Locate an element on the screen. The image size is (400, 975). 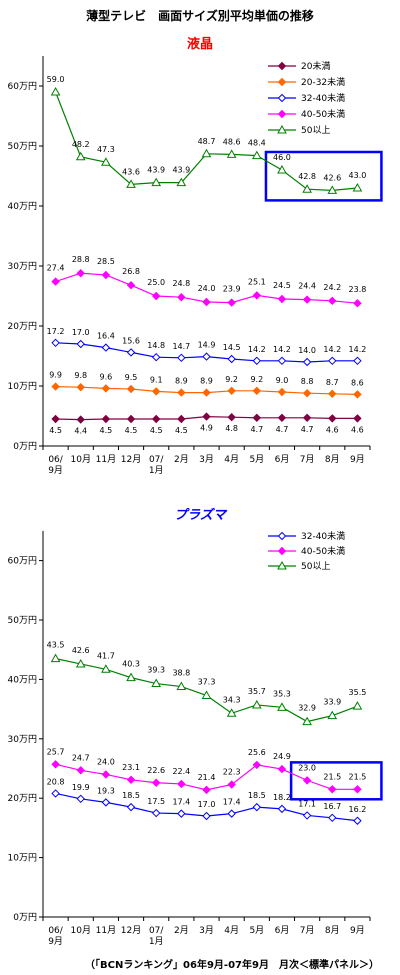
highlight-box is located at coordinates (323, 176).